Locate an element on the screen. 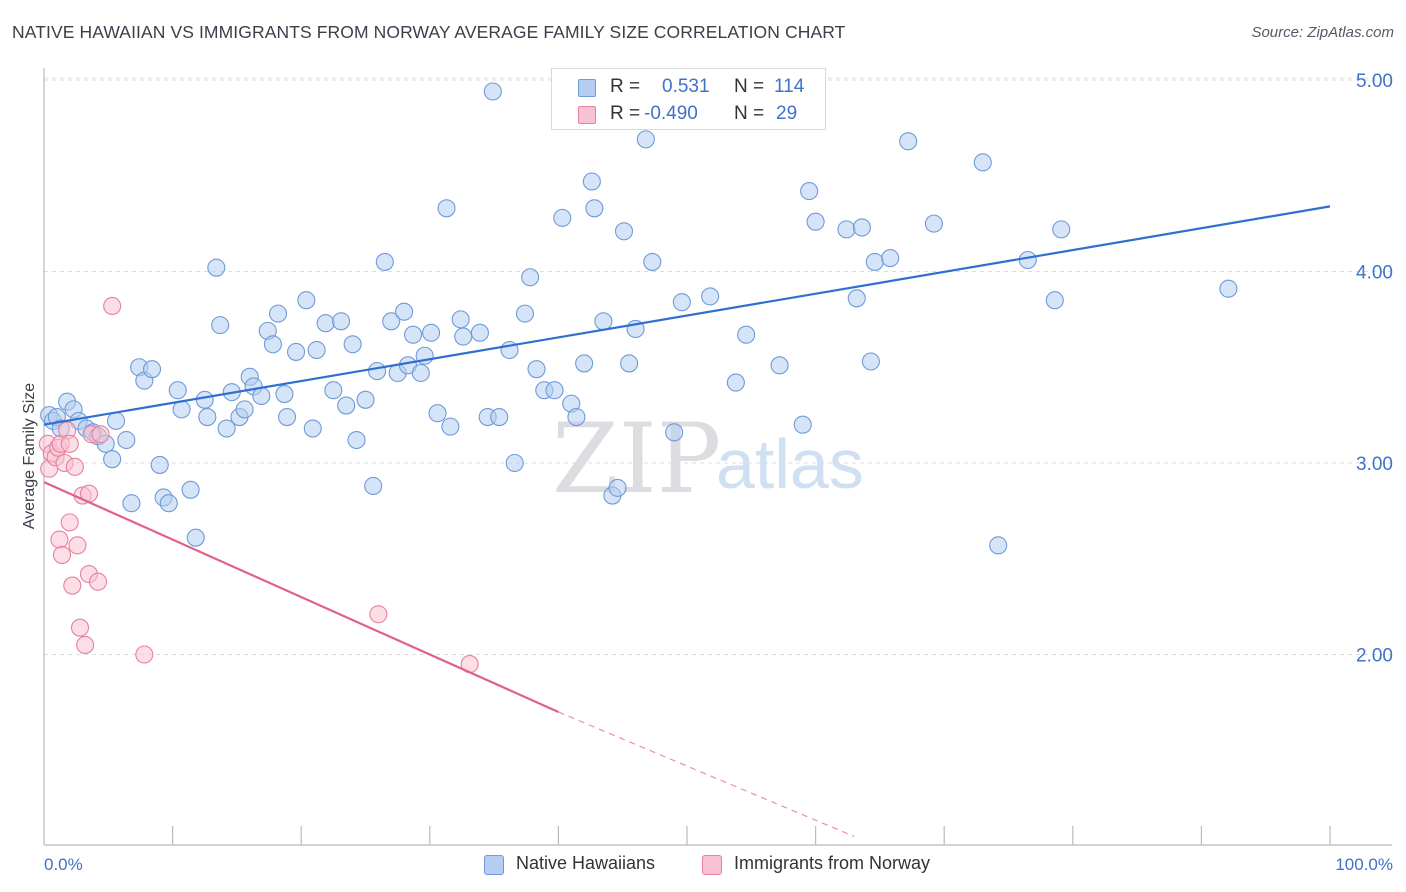  y-tick-label: 4.00 is located at coordinates (1374, 273).